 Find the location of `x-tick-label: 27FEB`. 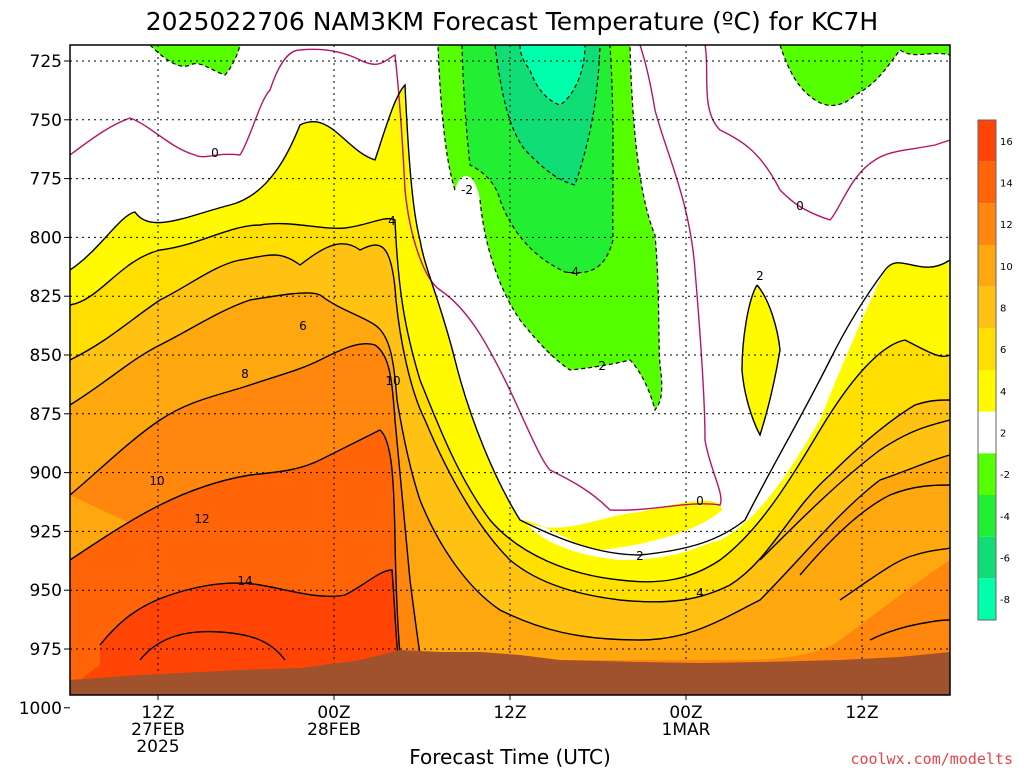

x-tick-label: 27FEB is located at coordinates (158, 730).